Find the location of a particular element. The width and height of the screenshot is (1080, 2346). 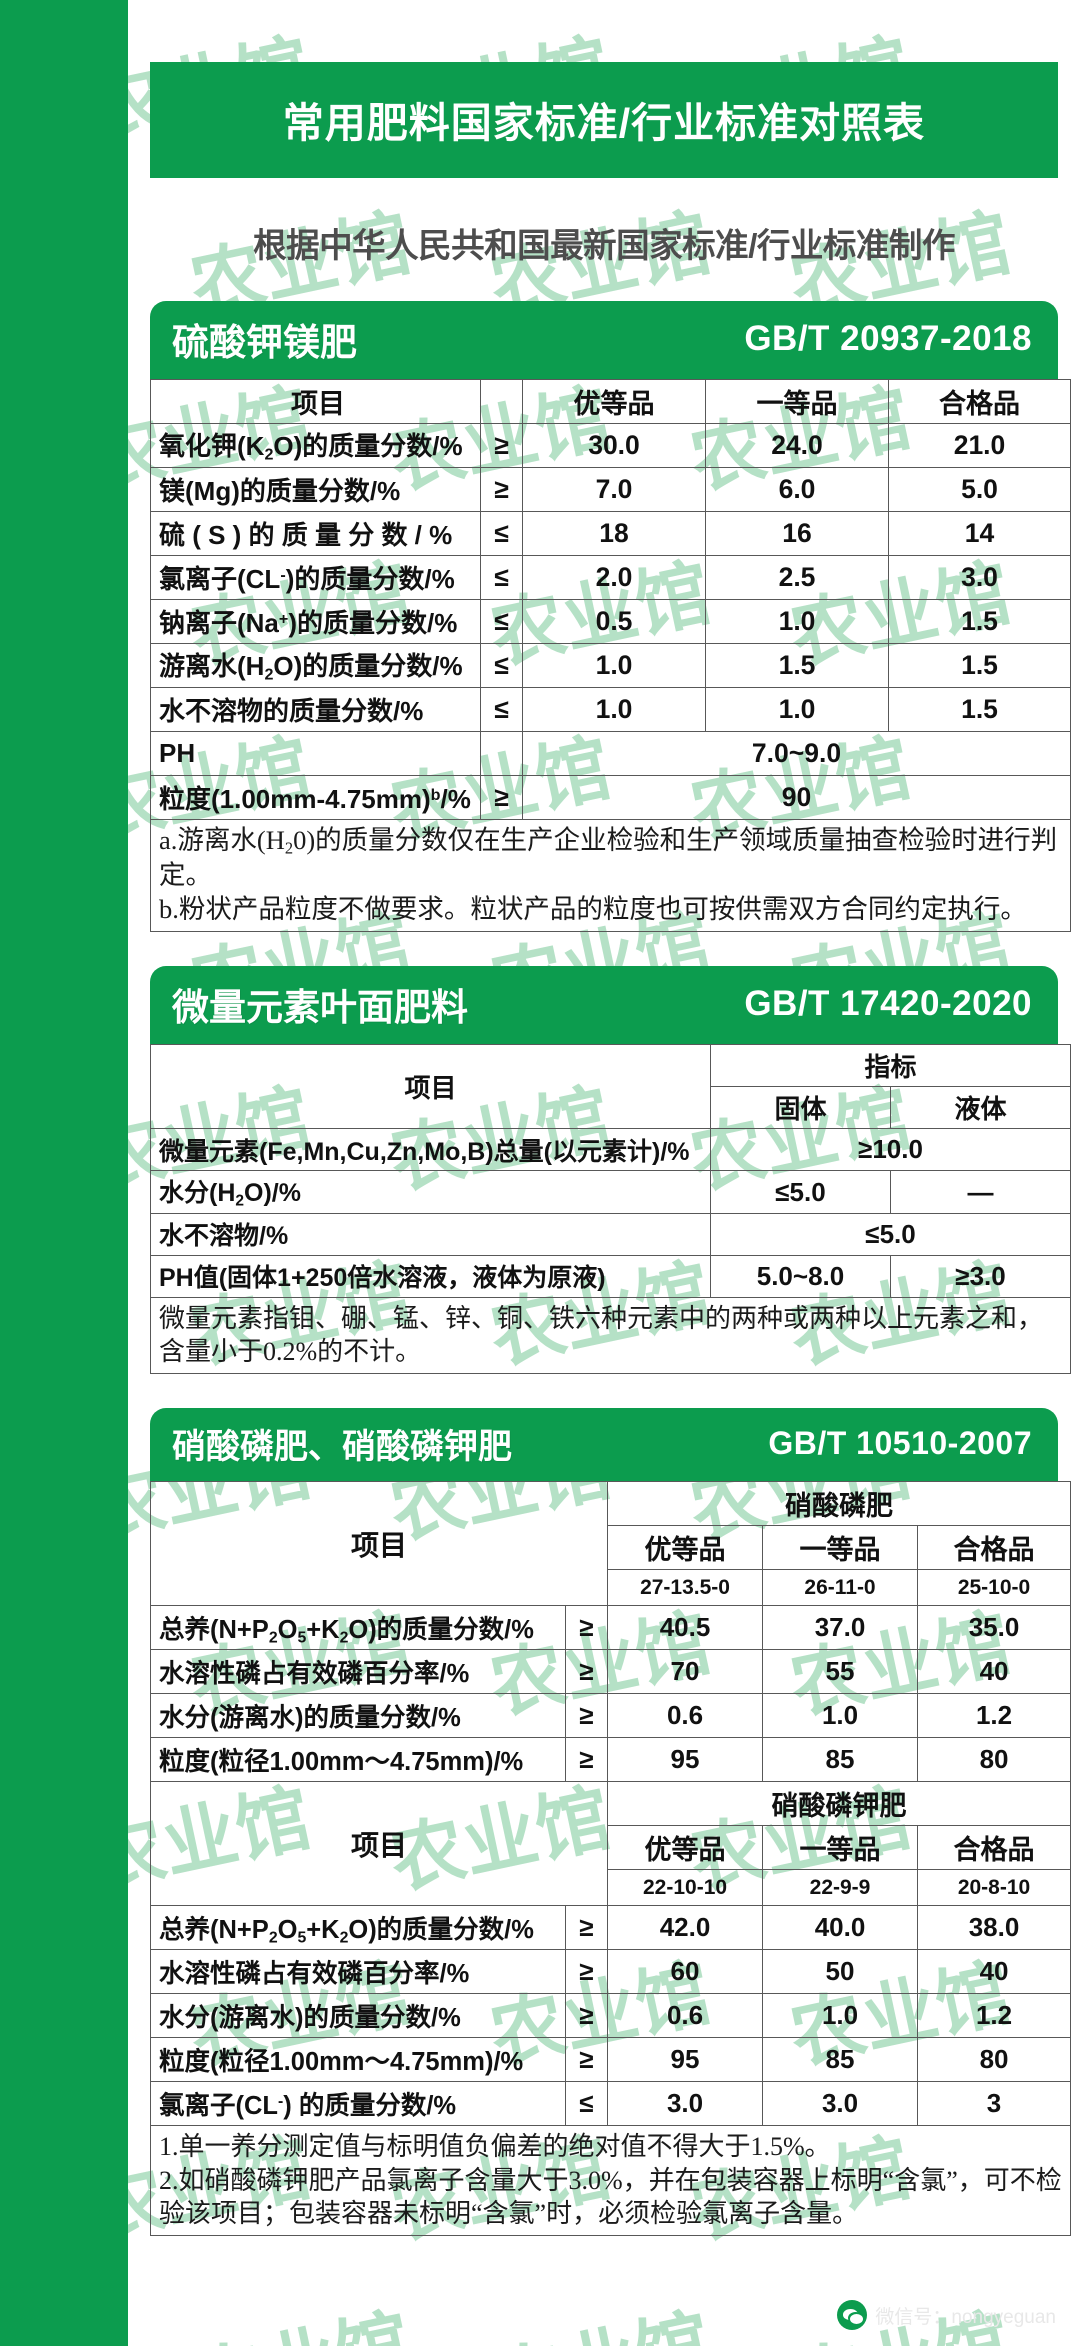

row-value-1: 1.0 is located at coordinates (797, 709).